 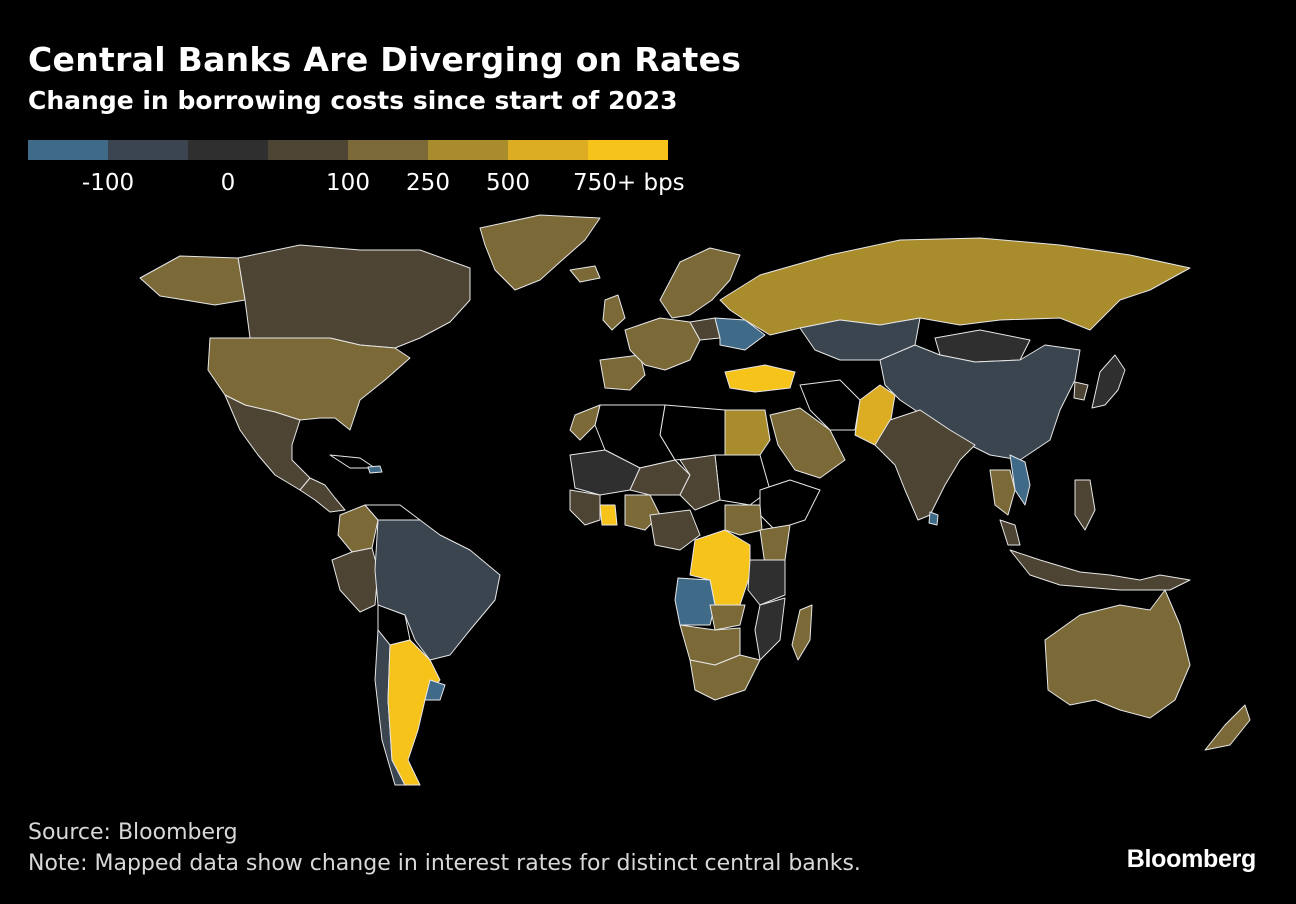 I want to click on country-mozambique, so click(x=770, y=629).